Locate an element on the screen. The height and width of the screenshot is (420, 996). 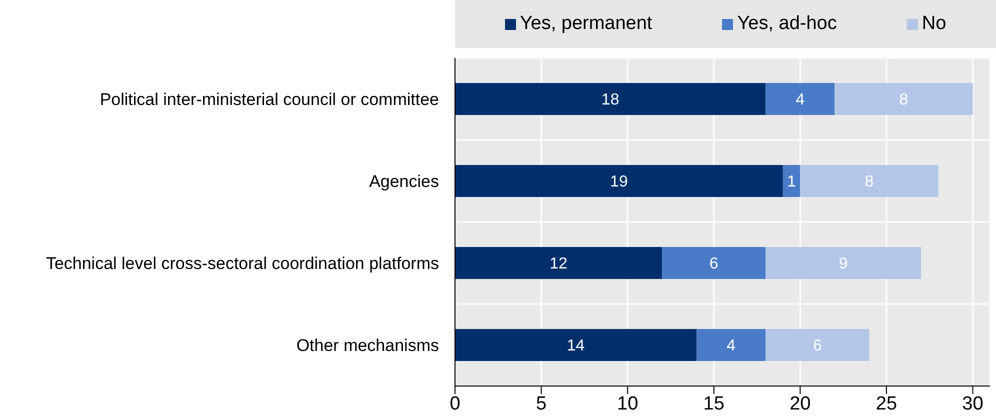
legend-label: Yes, permanent is located at coordinates (586, 24).